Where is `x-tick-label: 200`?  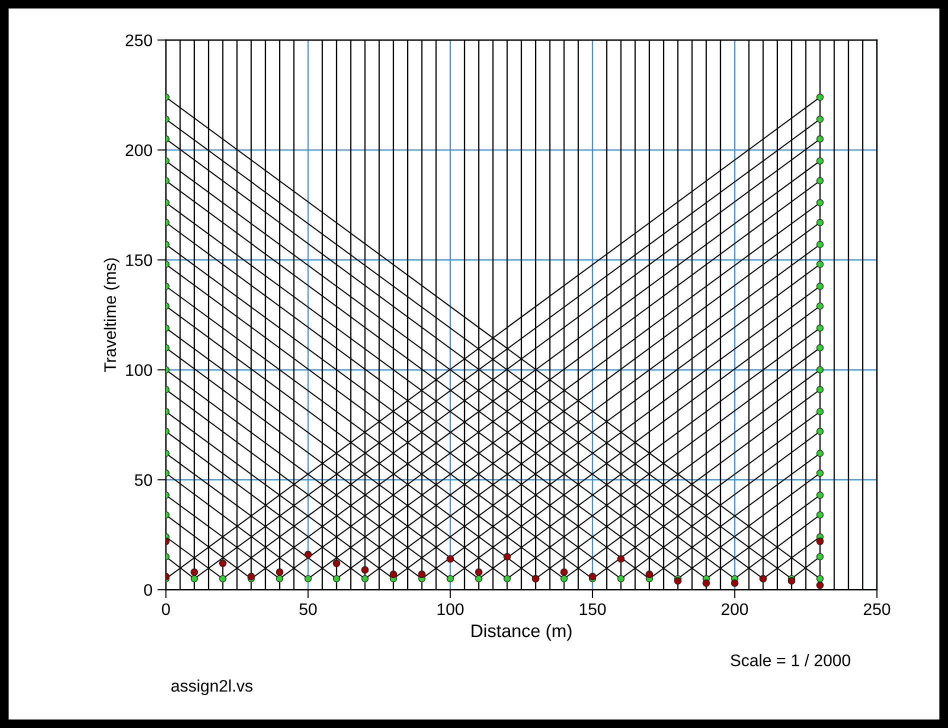 x-tick-label: 200 is located at coordinates (735, 609).